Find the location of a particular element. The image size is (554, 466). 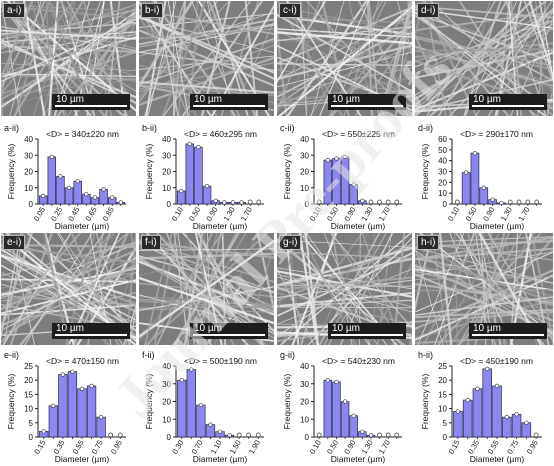

sem-image-label: g-i) is located at coordinates (290, 242).